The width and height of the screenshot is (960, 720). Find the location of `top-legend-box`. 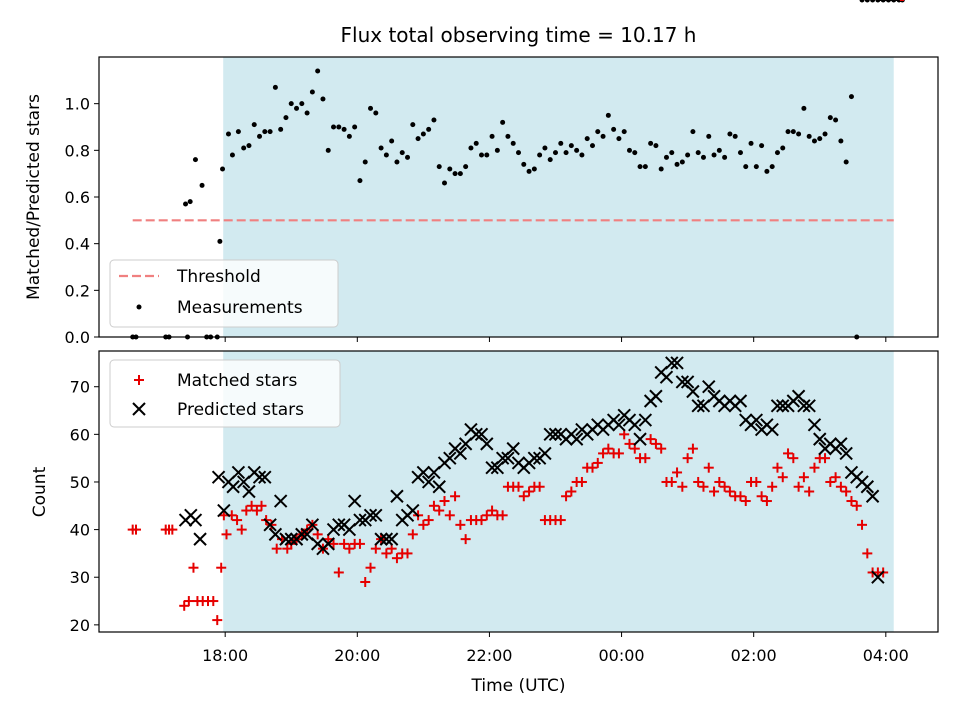

top-legend-box is located at coordinates (224, 293).